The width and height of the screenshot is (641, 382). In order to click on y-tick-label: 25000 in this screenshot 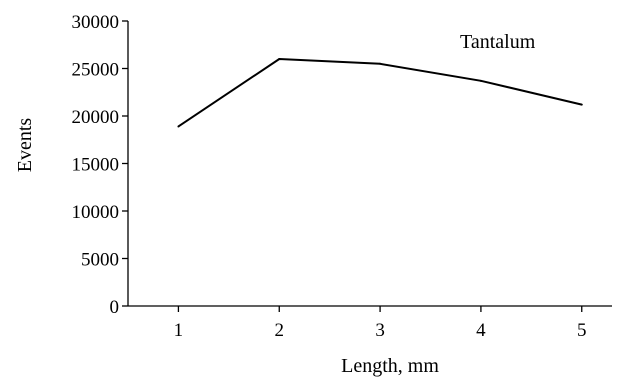, I will do `click(96, 70)`.